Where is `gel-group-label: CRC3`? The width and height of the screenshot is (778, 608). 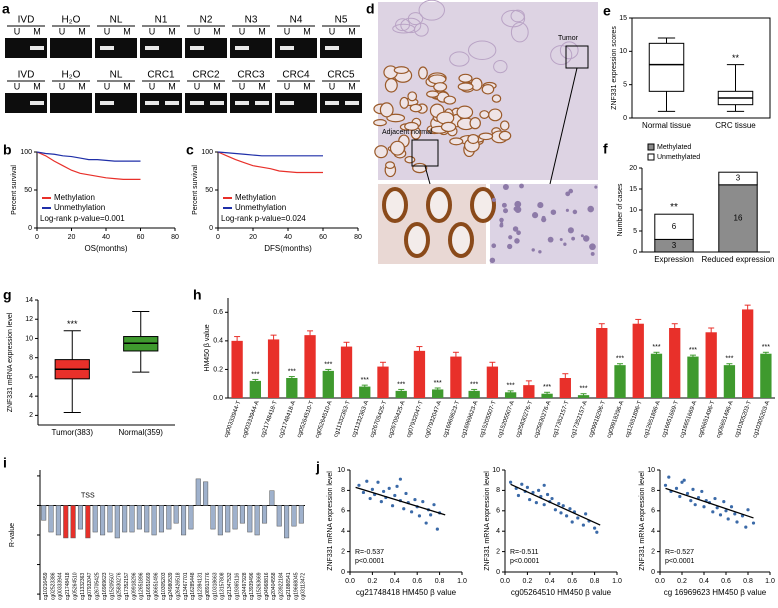
gel-group-label: CRC3 is located at coordinates (251, 75).